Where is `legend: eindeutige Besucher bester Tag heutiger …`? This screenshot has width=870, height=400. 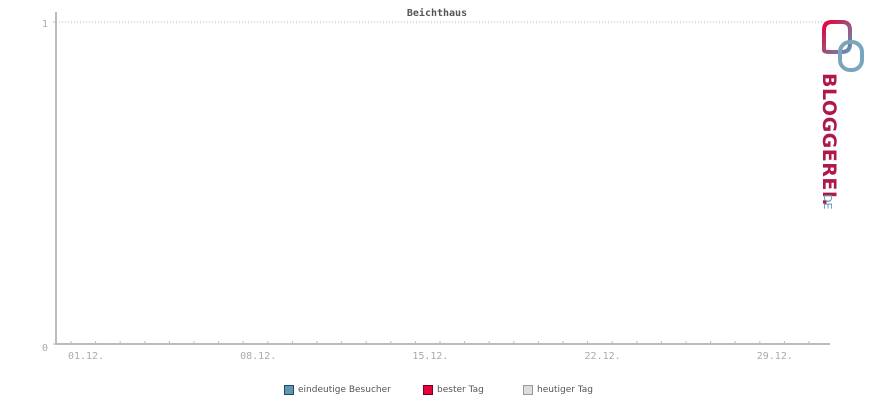
legend: eindeutige Besucher bester Tag heutiger … is located at coordinates (435, 392).